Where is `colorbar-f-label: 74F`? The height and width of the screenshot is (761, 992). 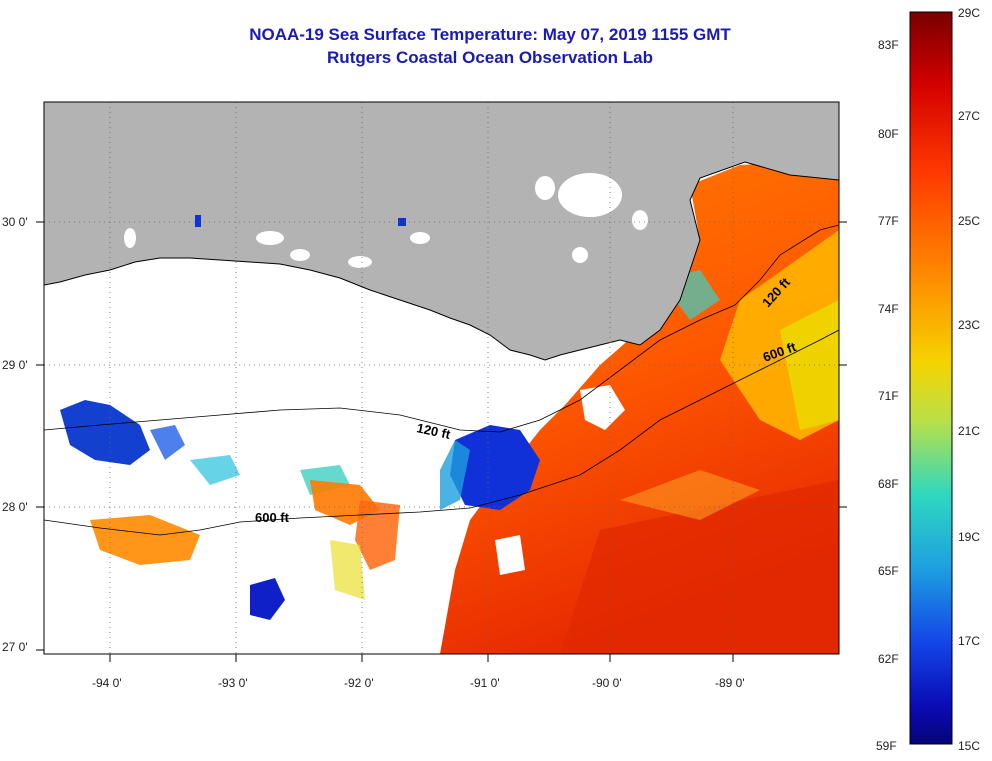 colorbar-f-label: 74F is located at coordinates (888, 309).